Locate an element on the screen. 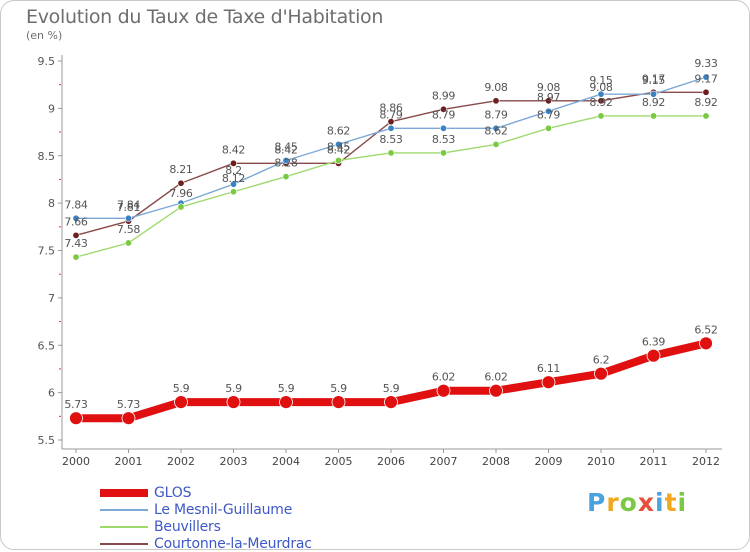 This screenshot has width=750, height=552. chart-subtitle: (en %) is located at coordinates (44, 35).